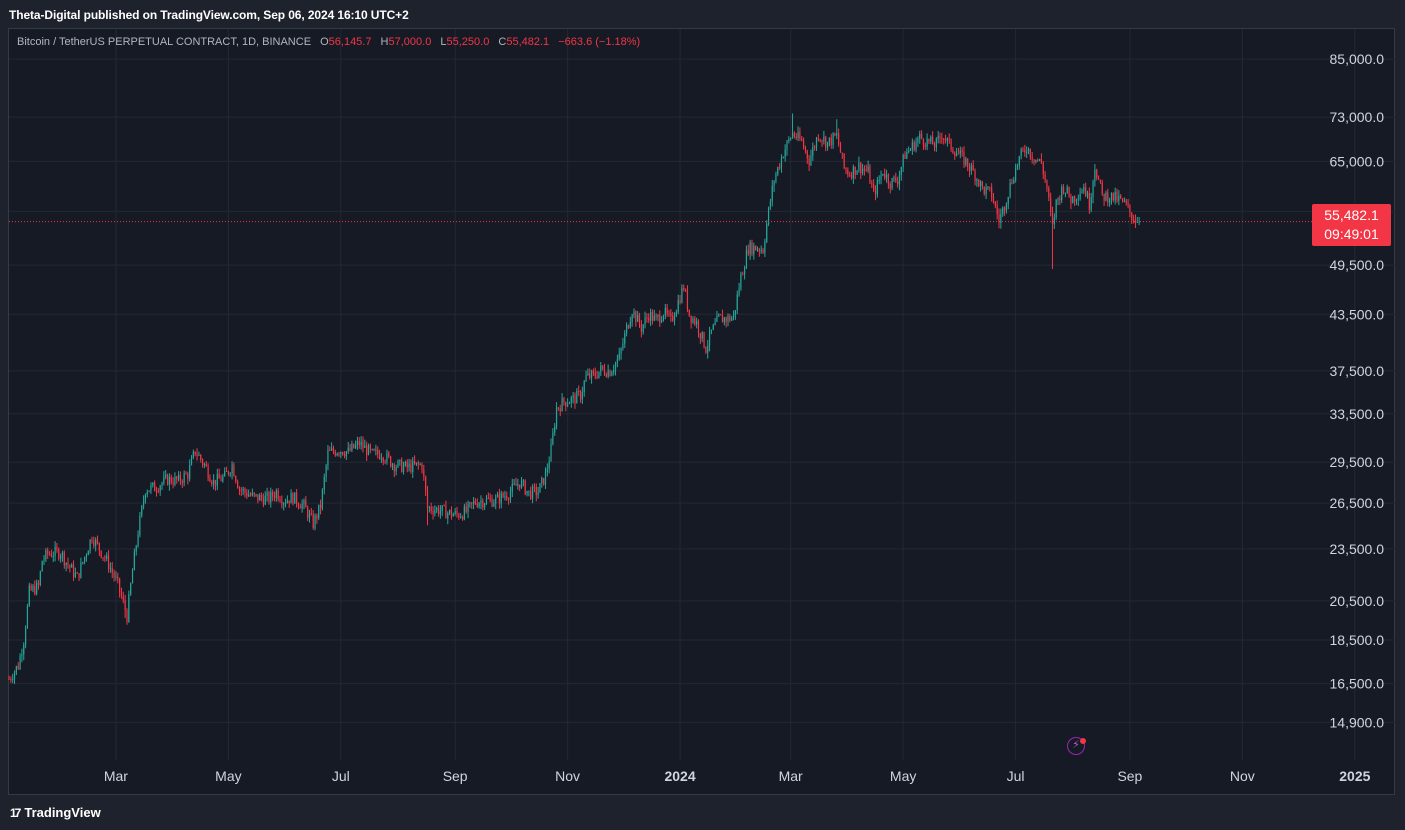 Image resolution: width=1405 pixels, height=830 pixels. What do you see at coordinates (1357, 462) in the screenshot?
I see `y-axis-tick-label: 29,500.0` at bounding box center [1357, 462].